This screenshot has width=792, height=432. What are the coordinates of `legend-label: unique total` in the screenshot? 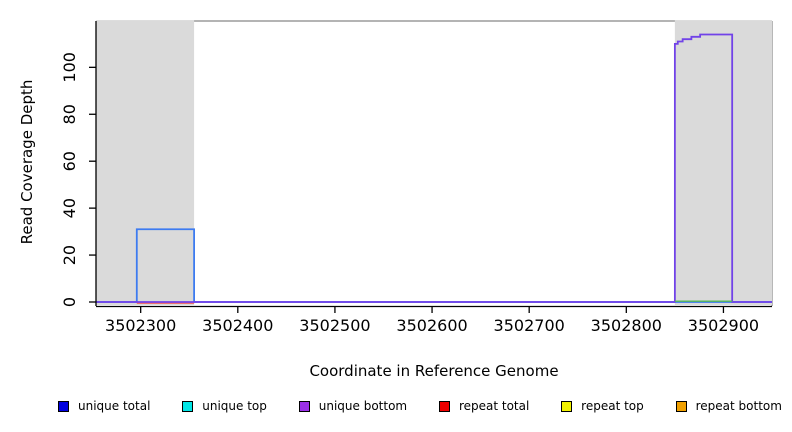 It's located at (114, 406).